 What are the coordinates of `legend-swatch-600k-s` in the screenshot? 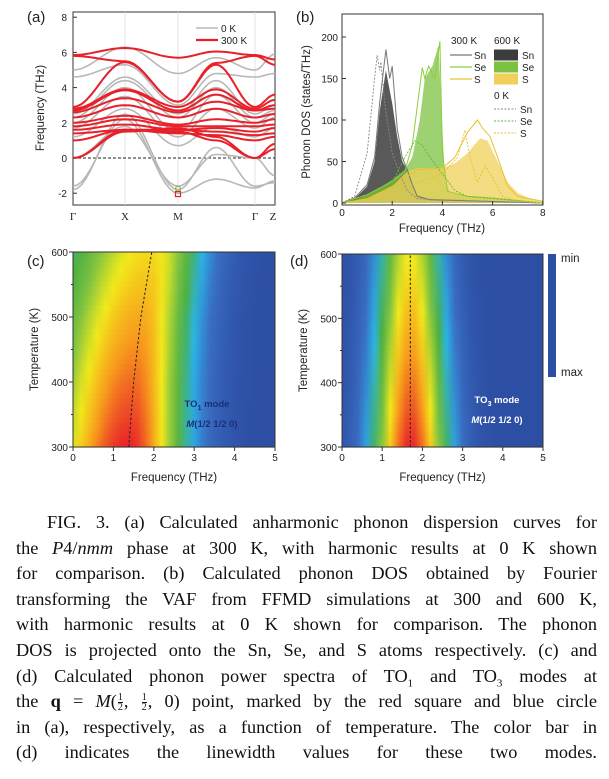 It's located at (506, 79).